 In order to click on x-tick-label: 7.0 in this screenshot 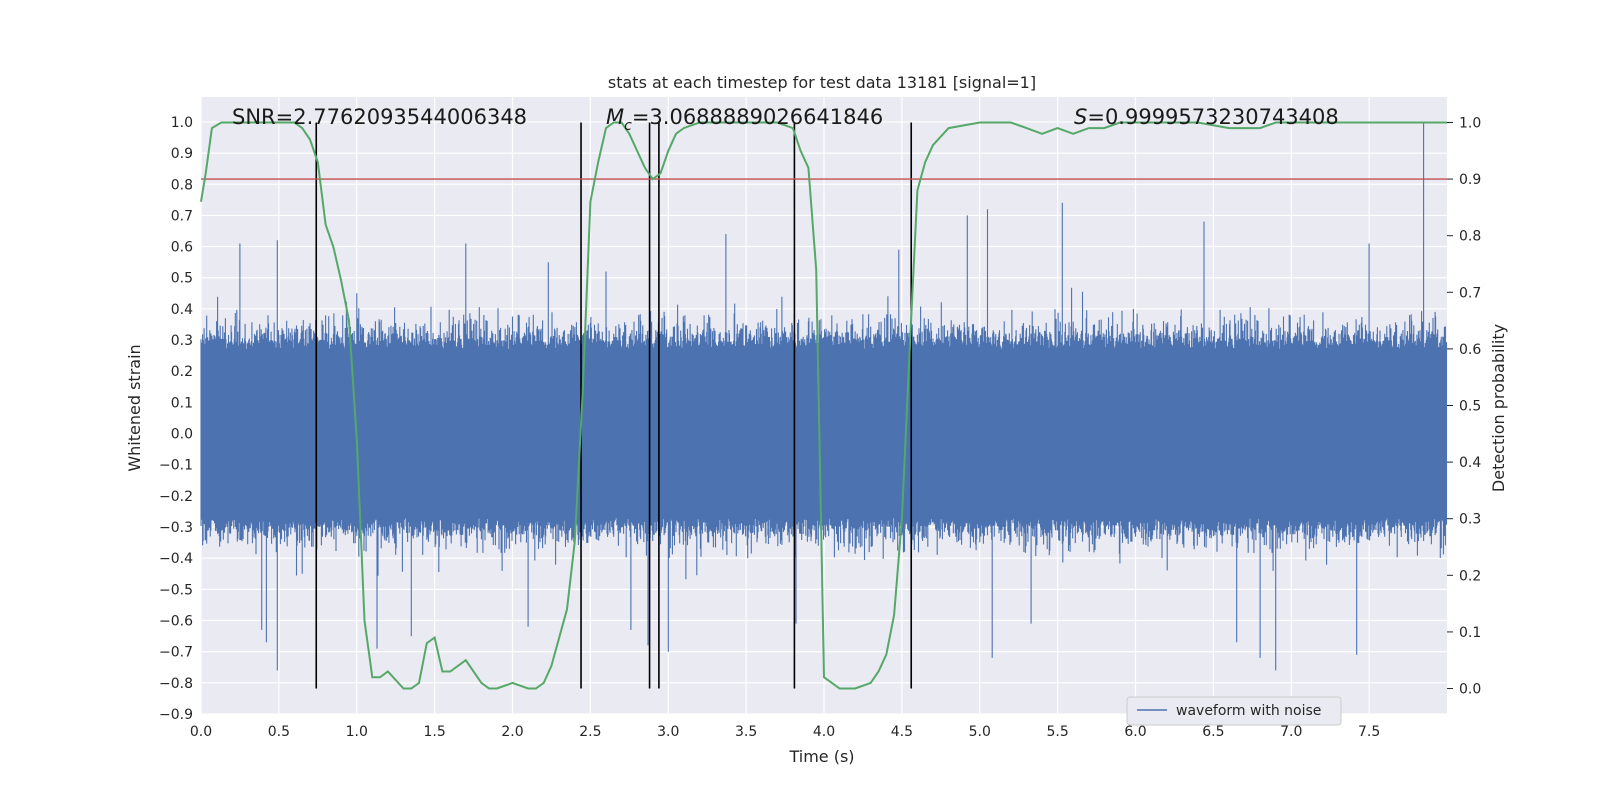, I will do `click(1291, 732)`.